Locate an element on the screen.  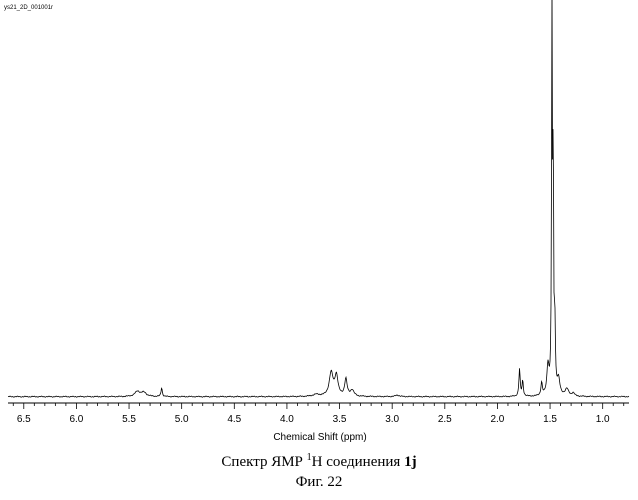
tick-label: 4.0 is located at coordinates (287, 419).